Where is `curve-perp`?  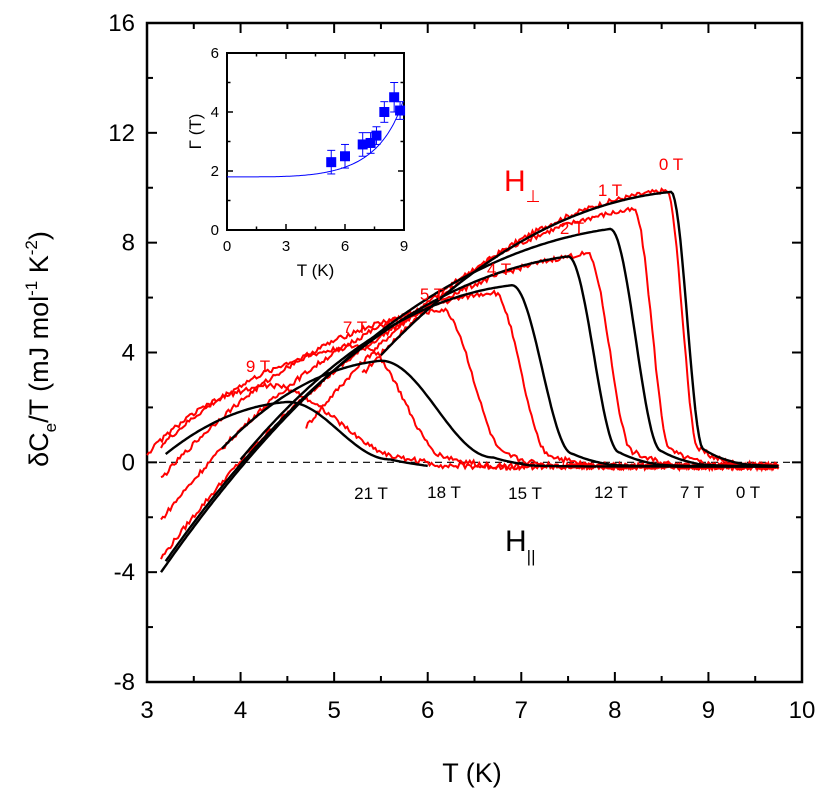 curve-perp is located at coordinates (470, 408).